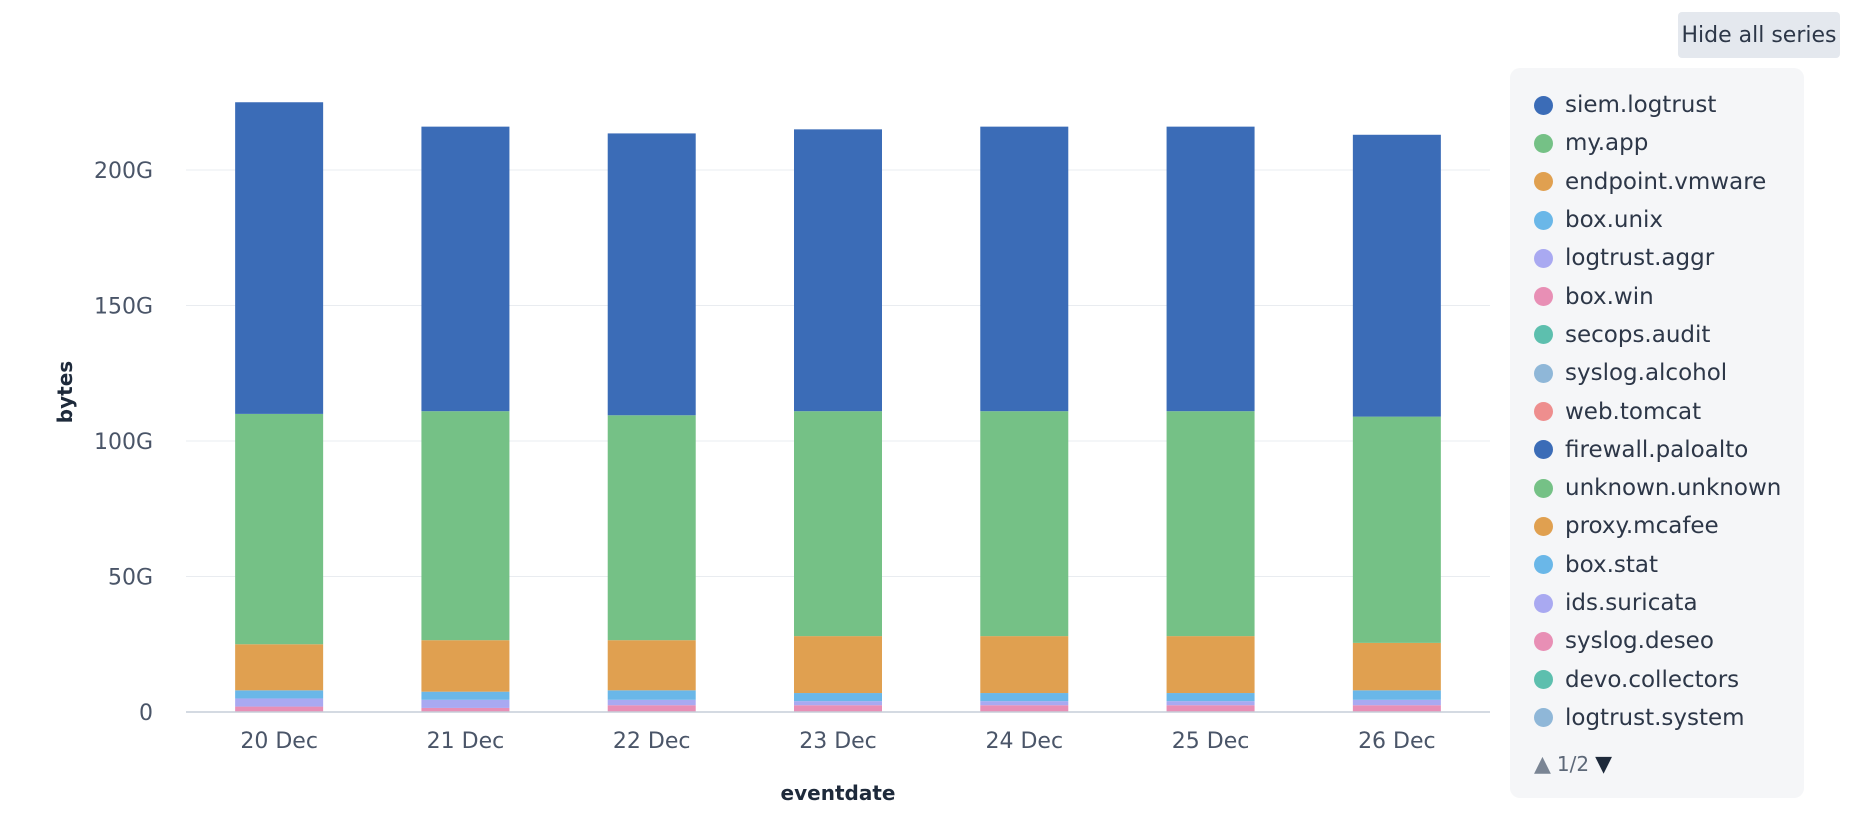 This screenshot has width=1872, height=820. I want to click on triangle-down-icon: ▼, so click(1604, 764).